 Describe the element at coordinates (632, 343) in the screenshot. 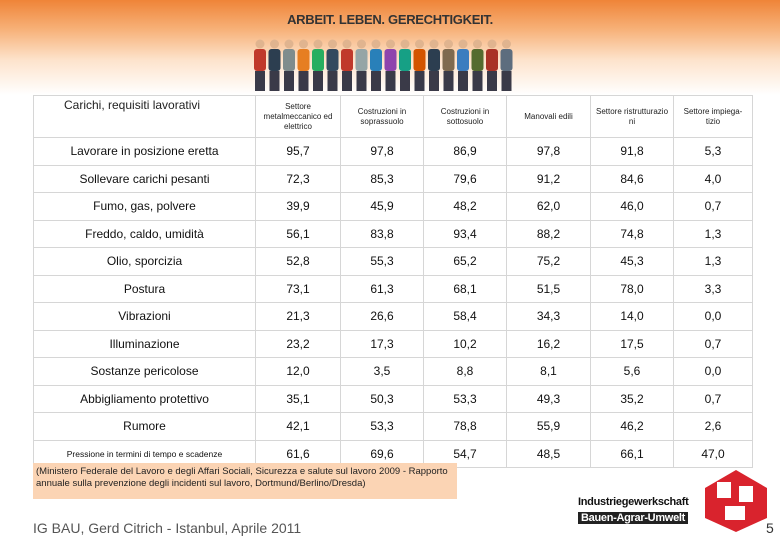

I see `table-cell: 17,5` at that location.